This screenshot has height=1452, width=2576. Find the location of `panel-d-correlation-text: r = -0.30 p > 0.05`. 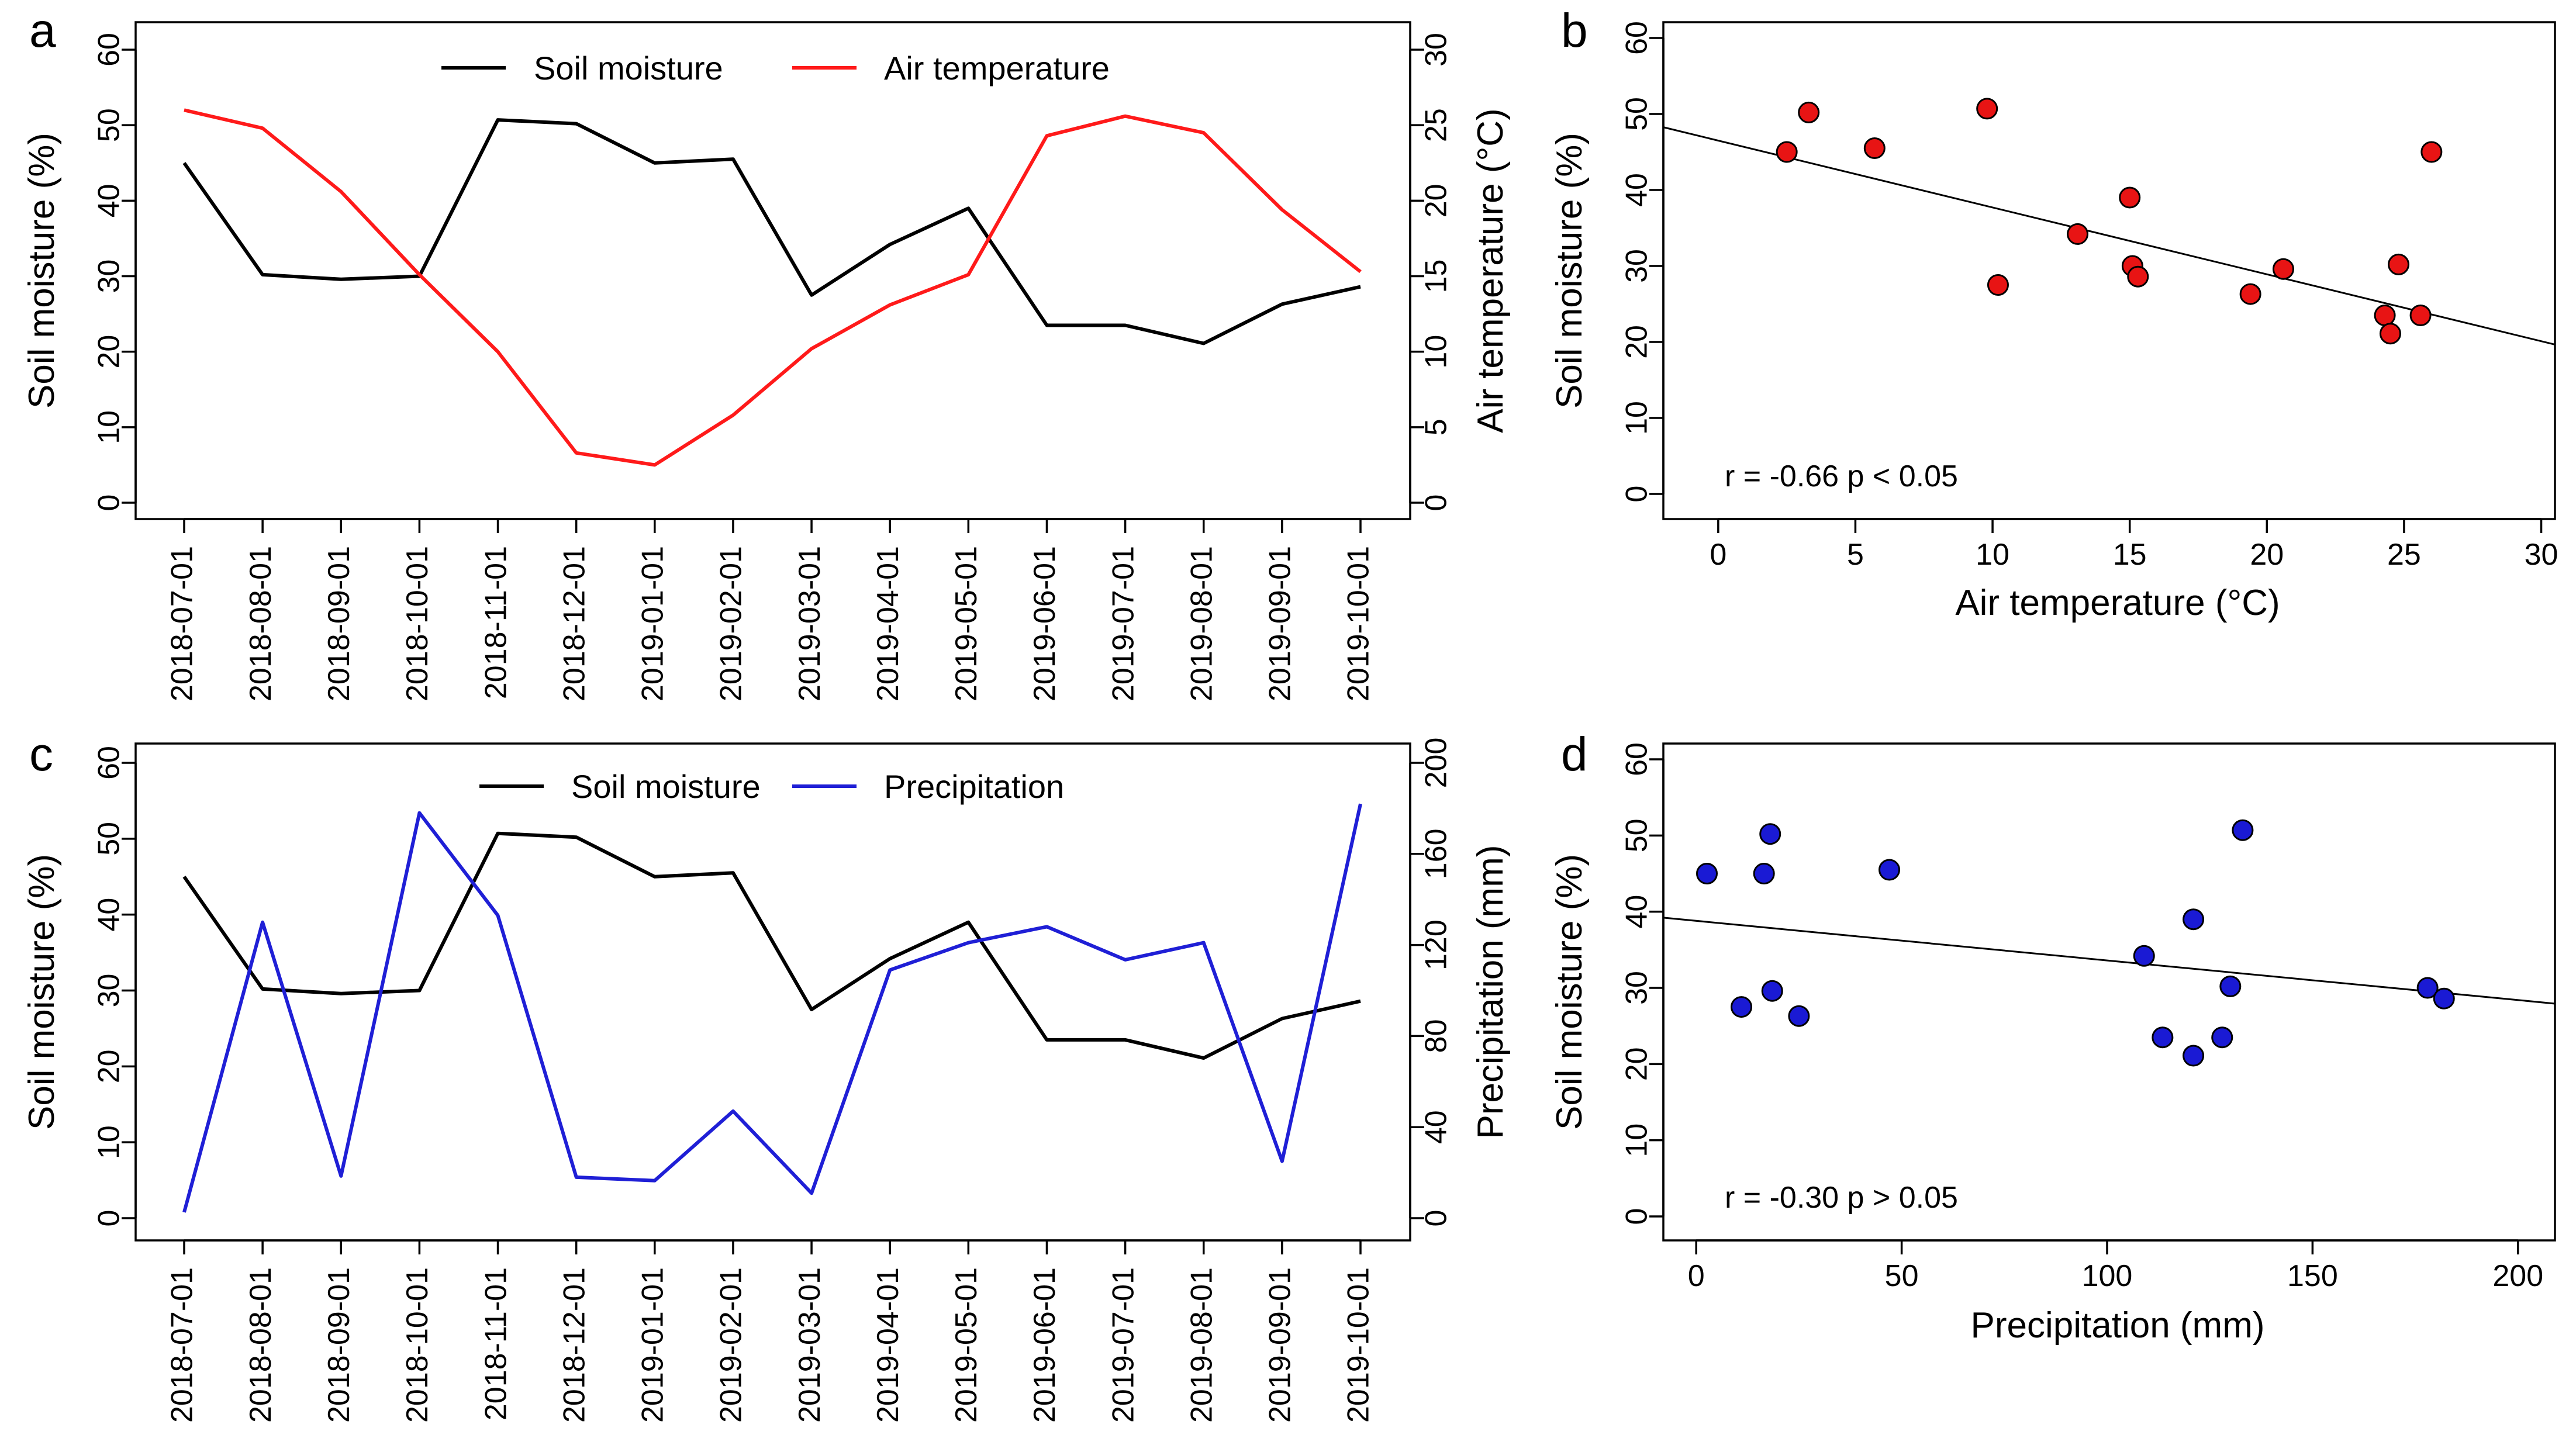

panel-d-correlation-text: r = -0.30 p > 0.05 is located at coordinates (1841, 1198).